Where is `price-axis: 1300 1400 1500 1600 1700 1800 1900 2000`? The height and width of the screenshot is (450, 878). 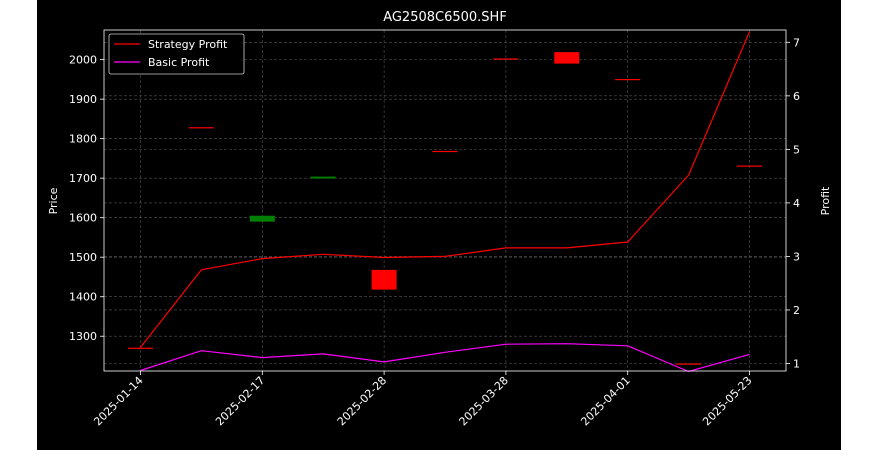 price-axis: 1300 1400 1500 1600 1700 1800 1900 2000 is located at coordinates (86, 198).